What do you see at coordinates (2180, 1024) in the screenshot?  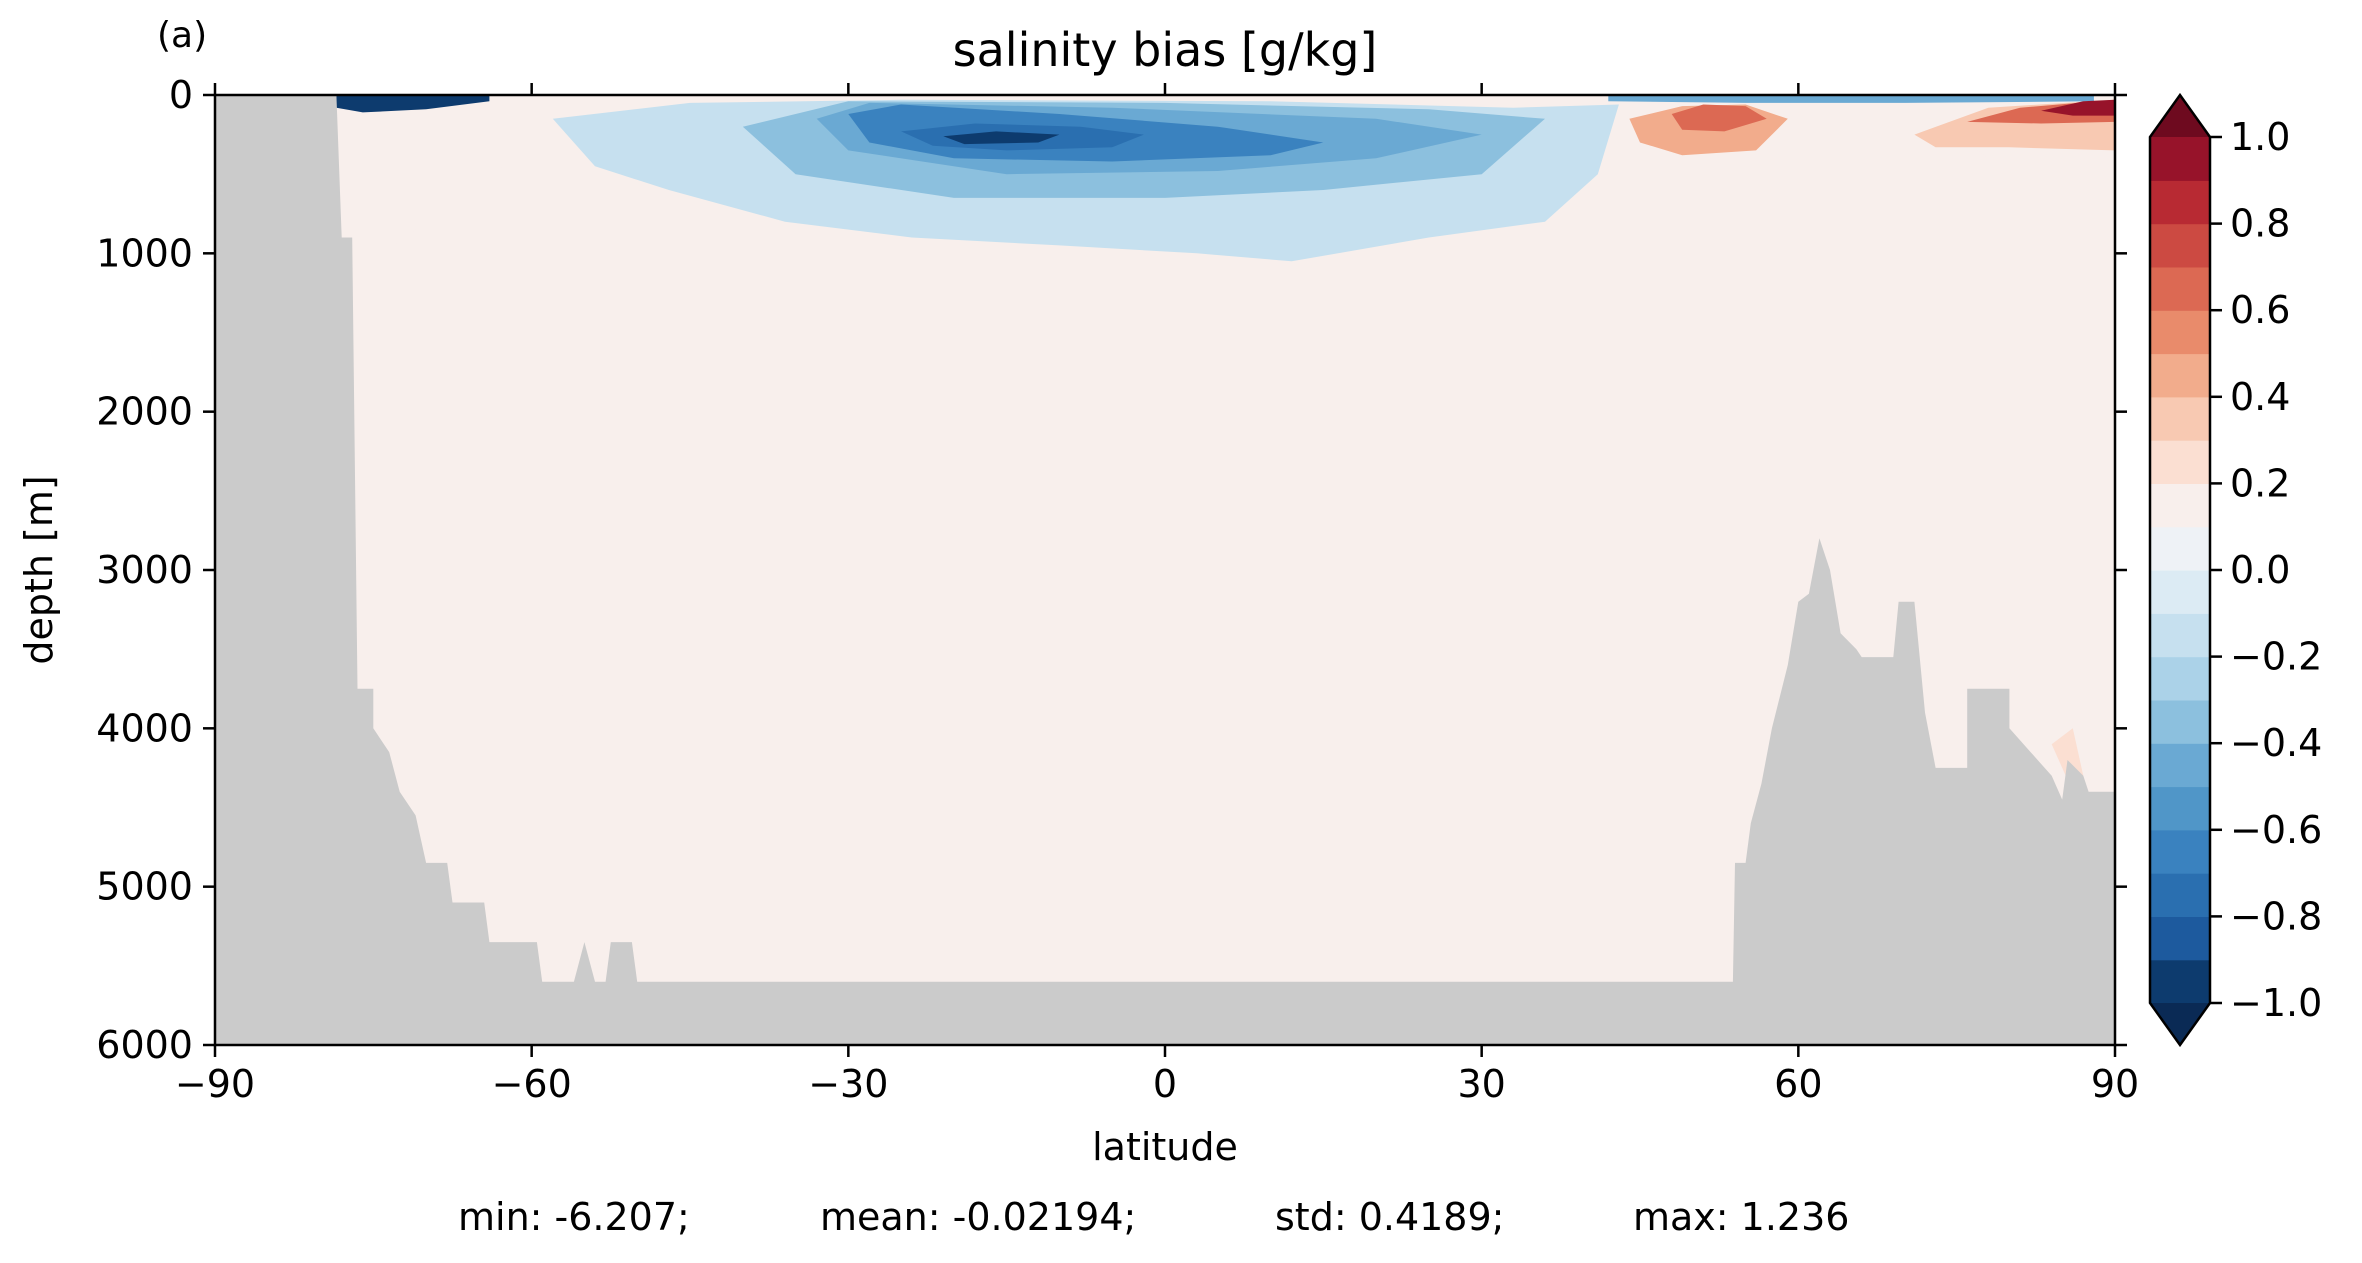 I see `colorbar-extend-min` at bounding box center [2180, 1024].